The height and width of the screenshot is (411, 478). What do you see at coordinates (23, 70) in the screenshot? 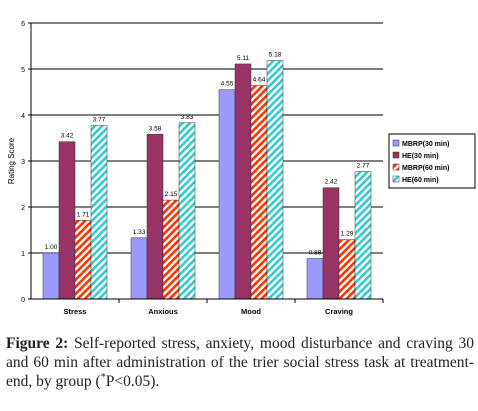
I see `y-tick-label: 5` at bounding box center [23, 70].